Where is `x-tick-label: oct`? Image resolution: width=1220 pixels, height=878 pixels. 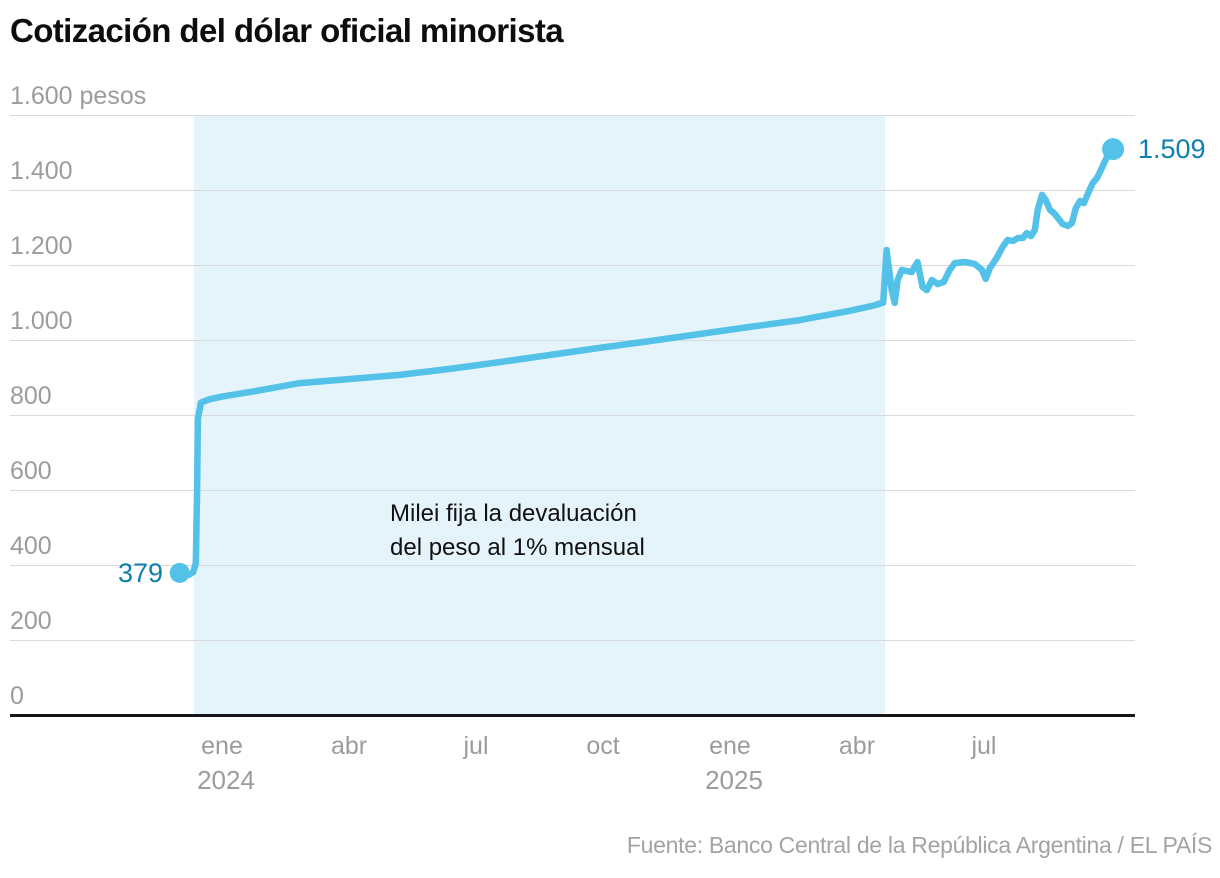 x-tick-label: oct is located at coordinates (603, 746).